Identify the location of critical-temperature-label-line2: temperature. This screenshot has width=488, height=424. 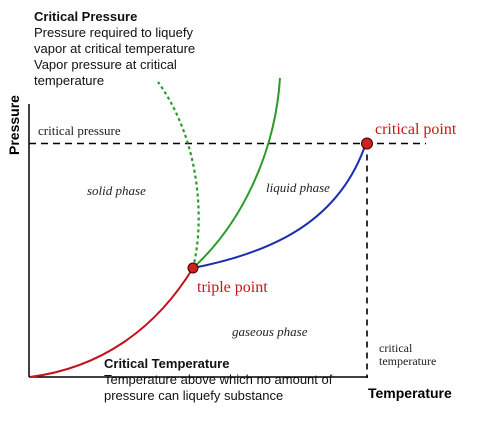
(407, 361).